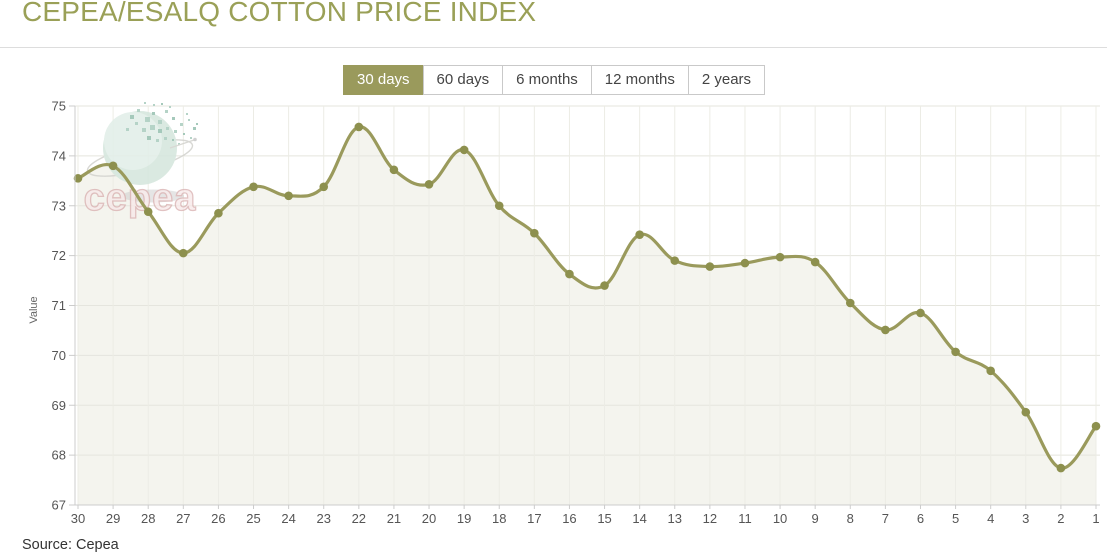  I want to click on x-tick-label: 13, so click(675, 518).